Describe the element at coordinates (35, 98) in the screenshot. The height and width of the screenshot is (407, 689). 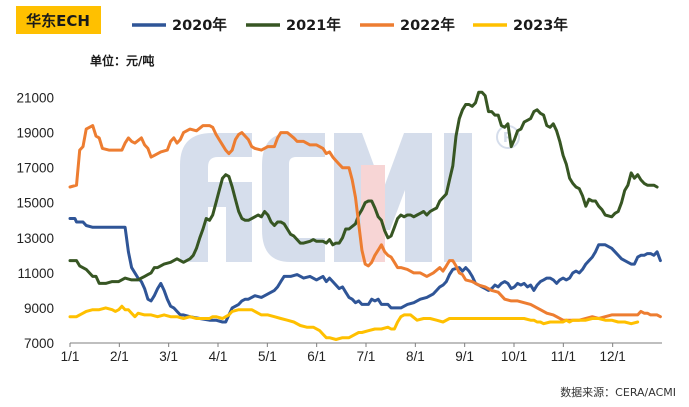
I see `y-tick-label: 21000` at that location.